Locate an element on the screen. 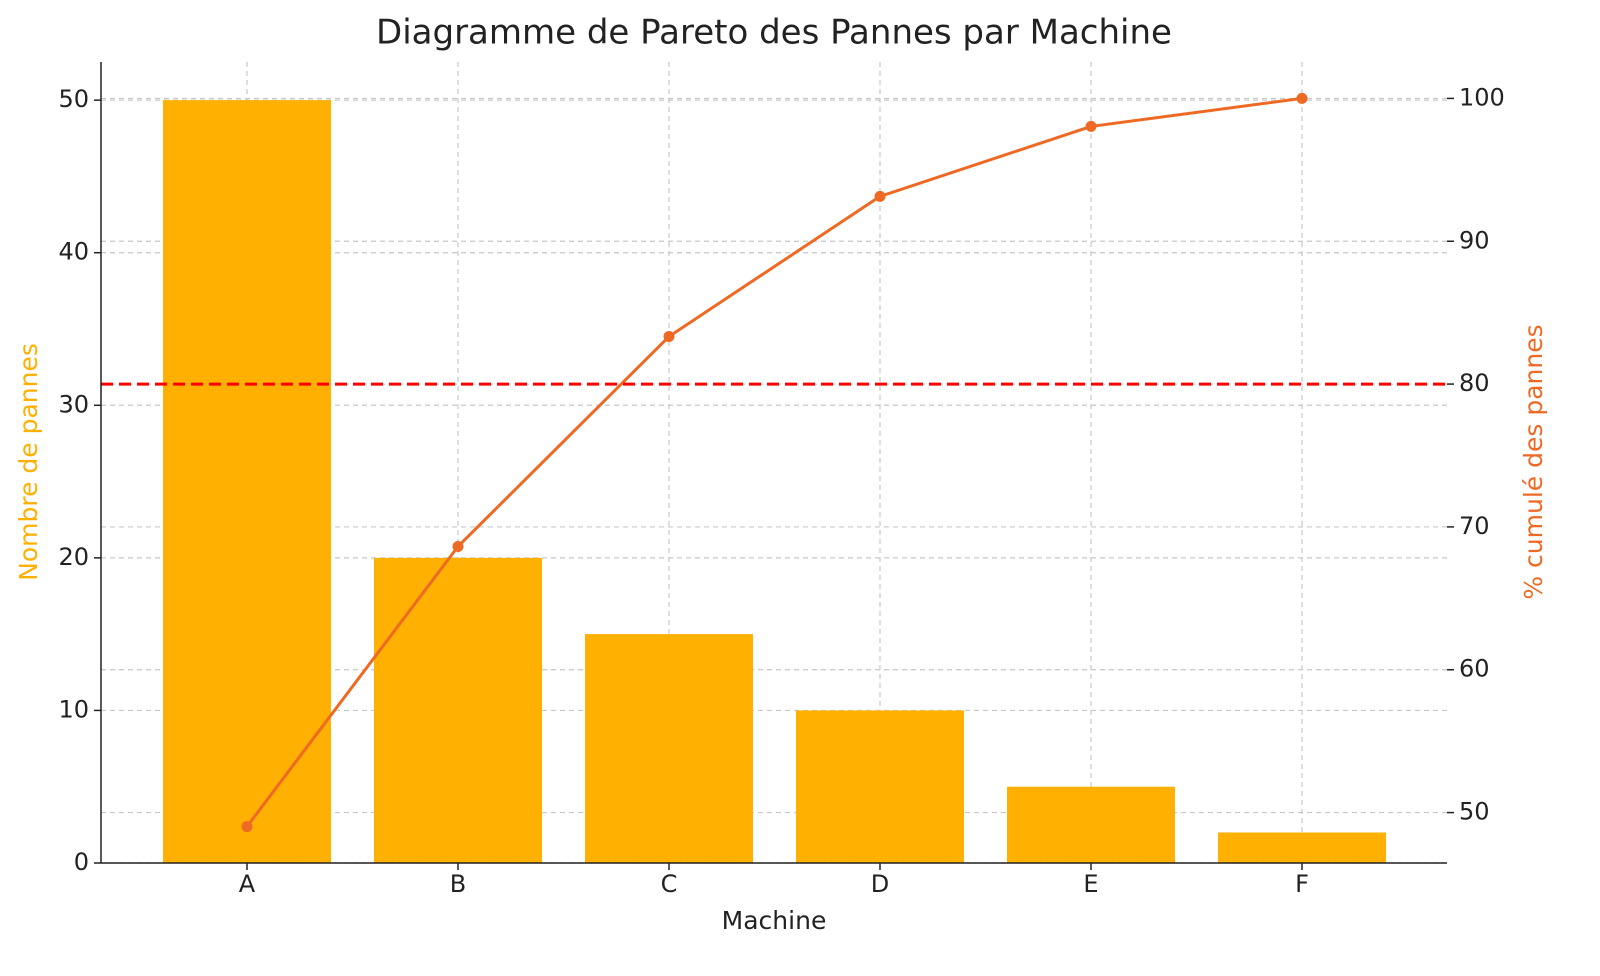  y-tick-label: 0 is located at coordinates (81, 862).